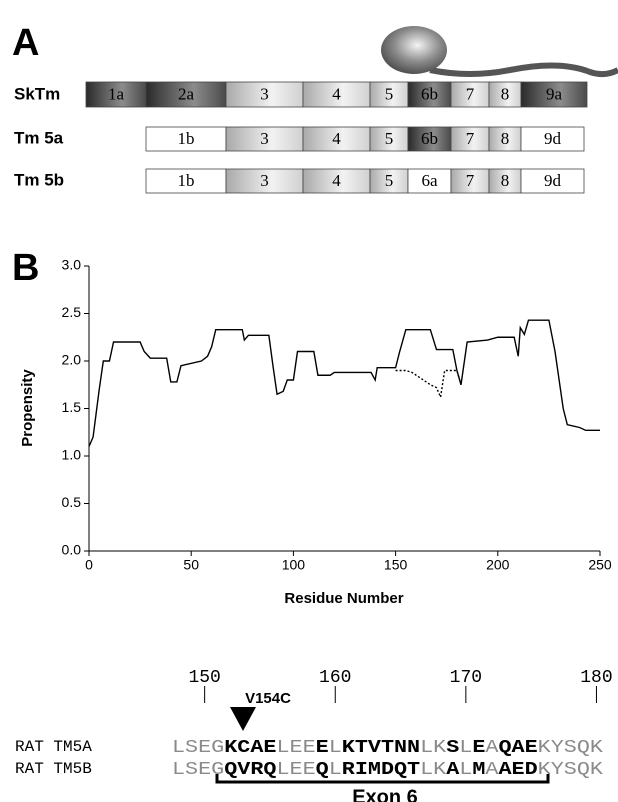 Image resolution: width=618 pixels, height=802 pixels. What do you see at coordinates (250, 770) in the screenshot?
I see `sequence-segment: QVRQ` at bounding box center [250, 770].